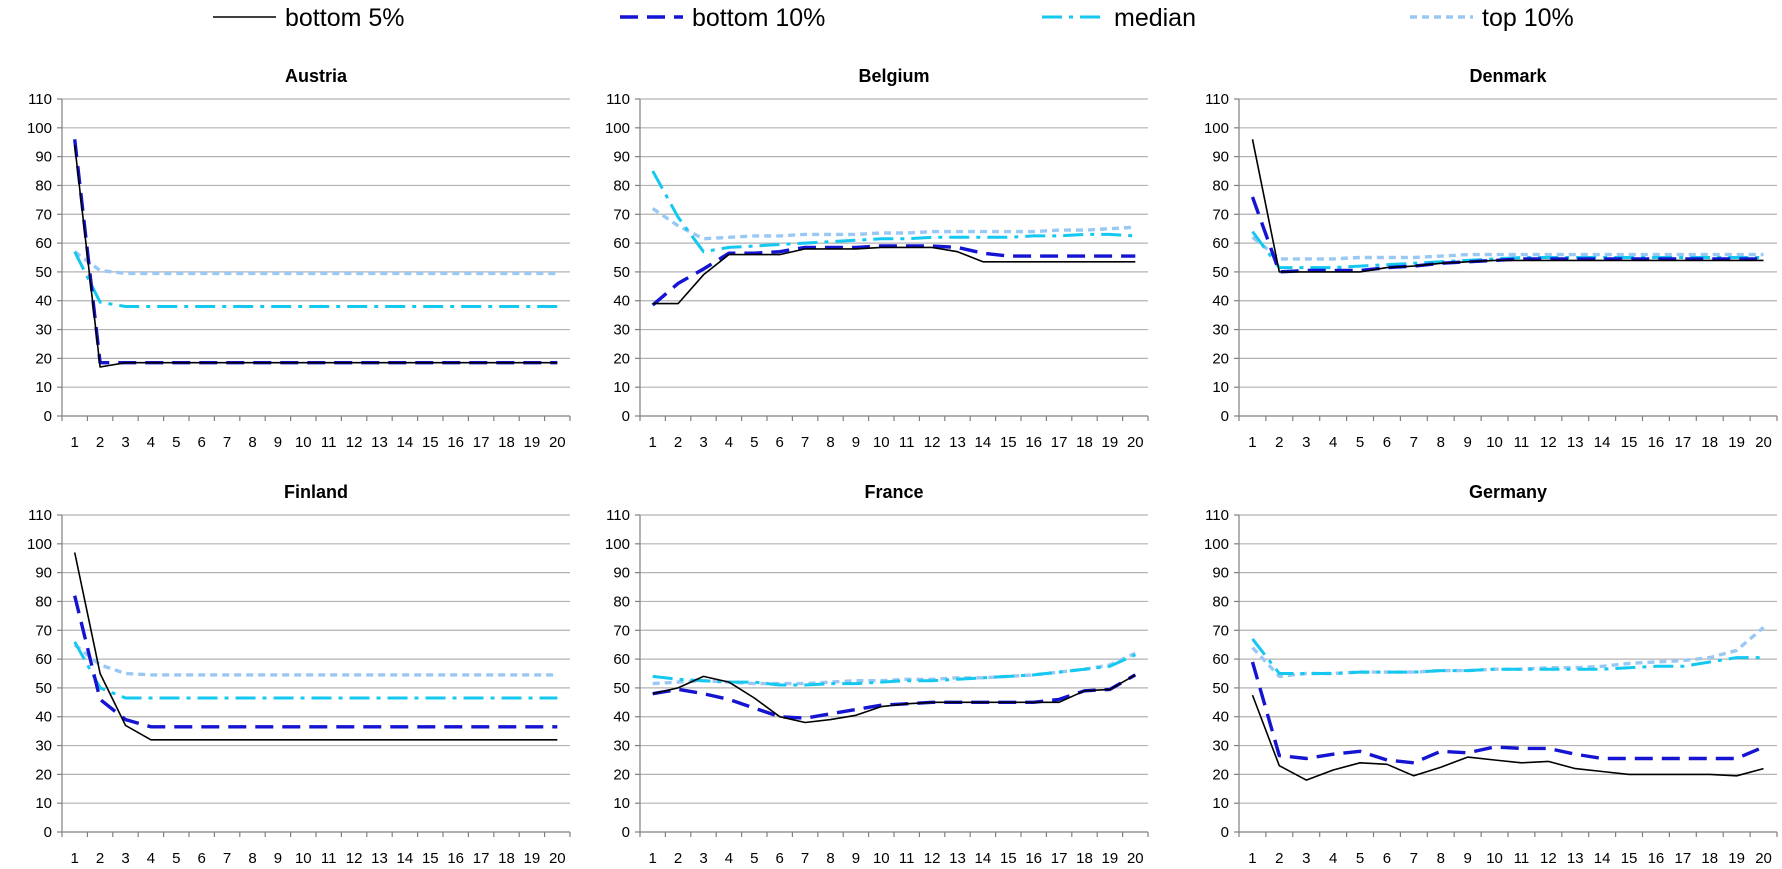 The height and width of the screenshot is (869, 1782). Describe the element at coordinates (303, 858) in the screenshot. I see `x-tick-label: 10` at that location.